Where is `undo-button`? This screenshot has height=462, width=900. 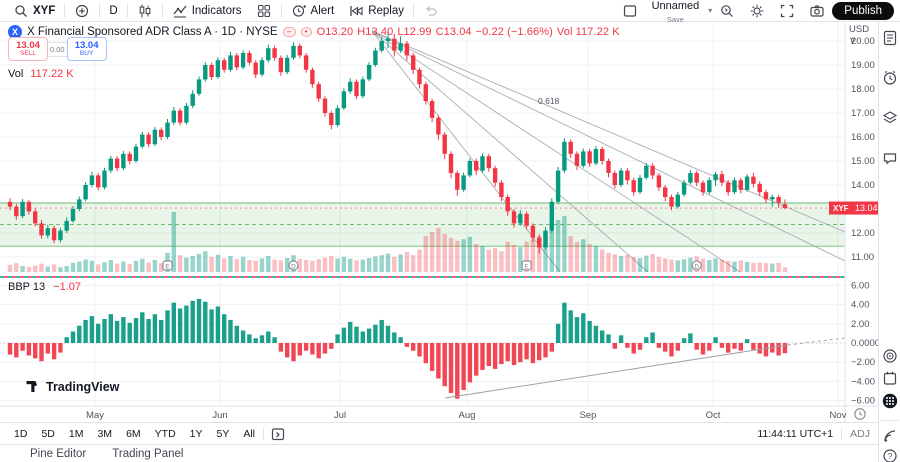 undo-button is located at coordinates (431, 11).